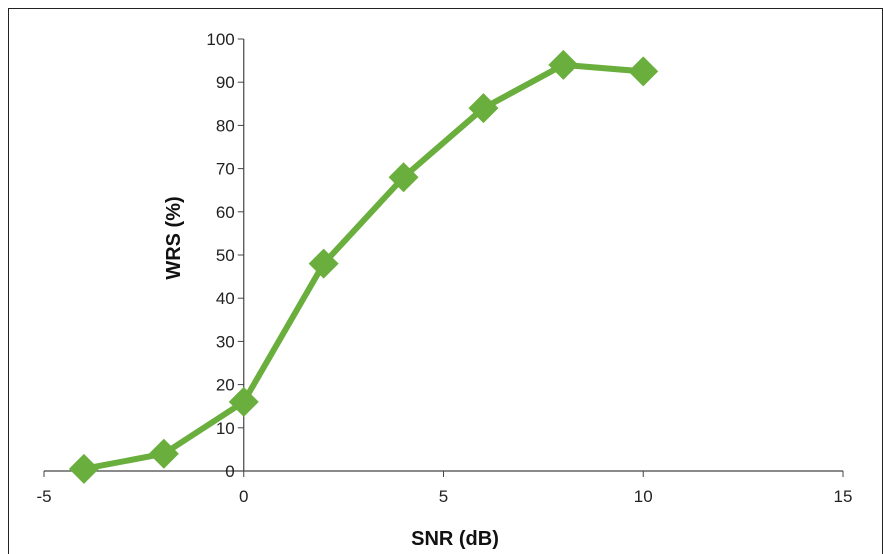 This screenshot has width=883, height=554. Describe the element at coordinates (225, 169) in the screenshot. I see `y-tick-label: 70` at that location.